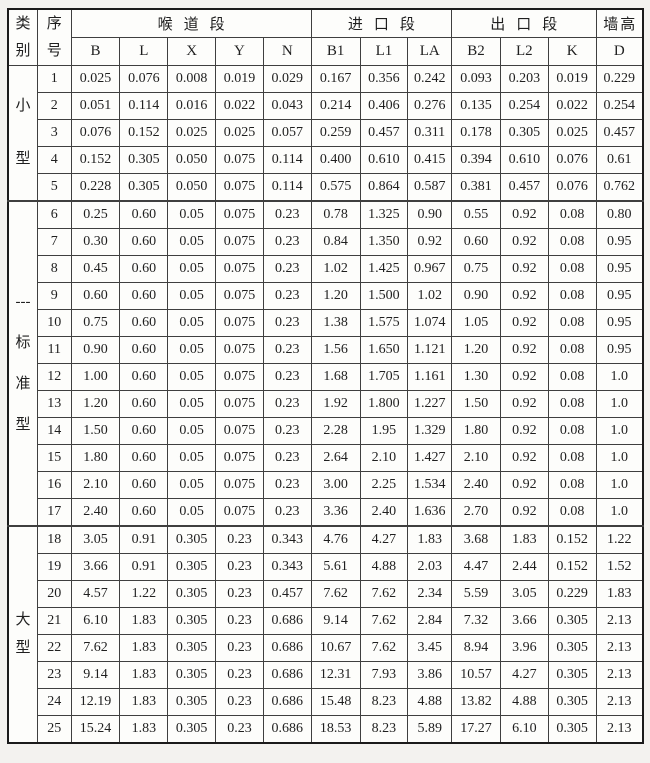 This screenshot has width=650, height=763. What do you see at coordinates (335, 51) in the screenshot?
I see `column-header-b1: B1` at bounding box center [335, 51].